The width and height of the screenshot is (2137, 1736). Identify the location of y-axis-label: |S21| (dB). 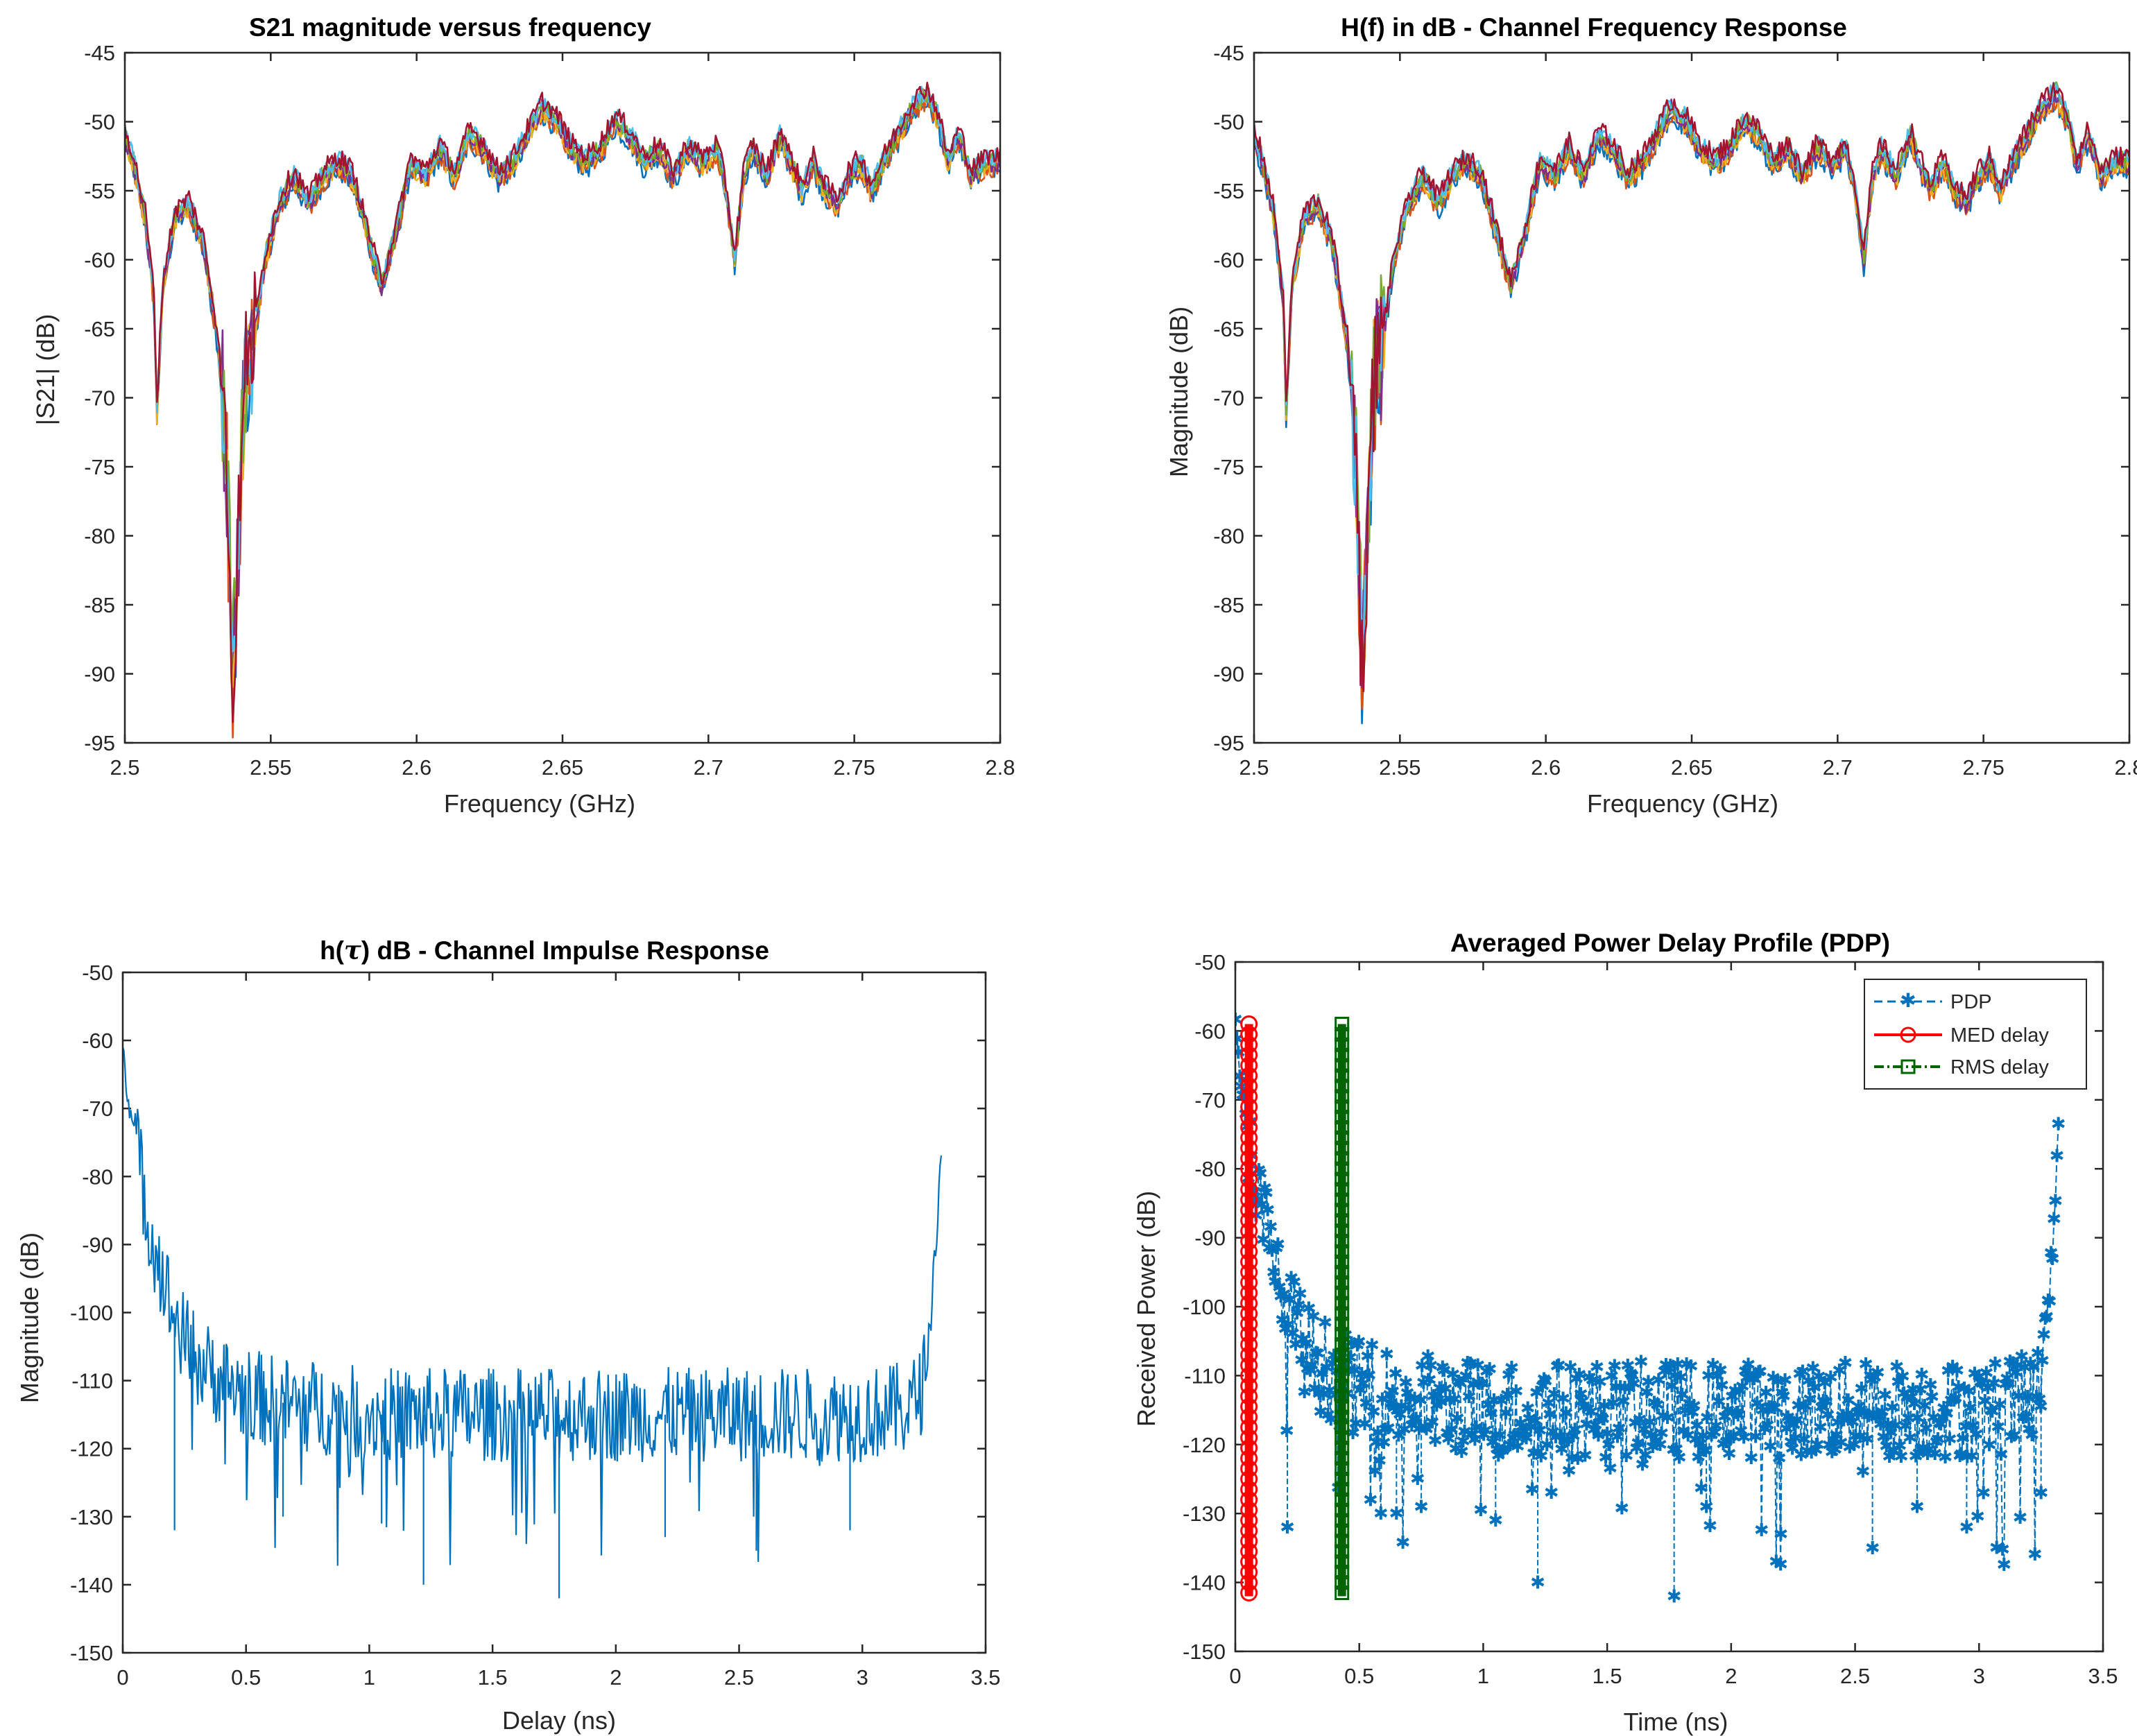
(45, 370).